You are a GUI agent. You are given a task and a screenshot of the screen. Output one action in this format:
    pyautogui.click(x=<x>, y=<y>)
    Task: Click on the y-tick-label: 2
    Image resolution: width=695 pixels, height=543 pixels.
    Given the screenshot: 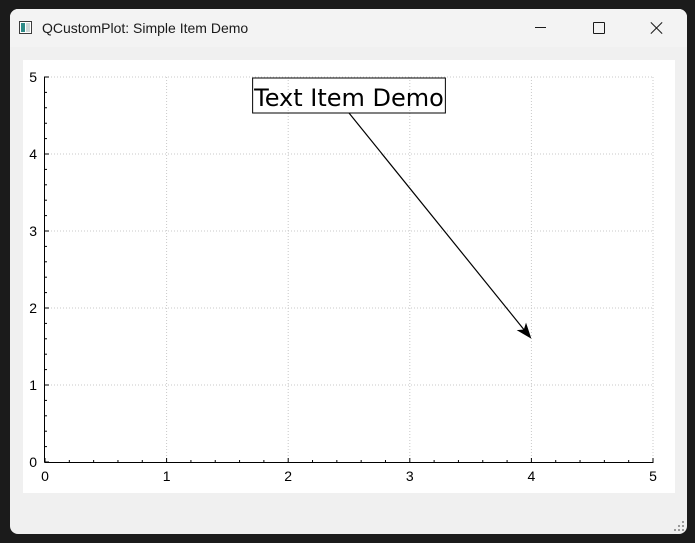 What is the action you would take?
    pyautogui.click(x=33, y=308)
    